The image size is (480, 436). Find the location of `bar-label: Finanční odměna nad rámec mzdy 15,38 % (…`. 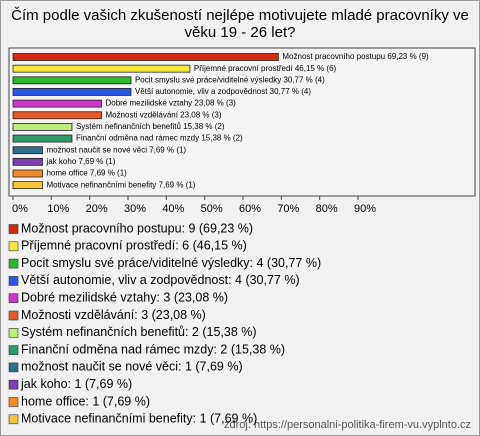

bar-label: Finanční odměna nad rámec mzdy 15,38 % (… is located at coordinates (159, 138).